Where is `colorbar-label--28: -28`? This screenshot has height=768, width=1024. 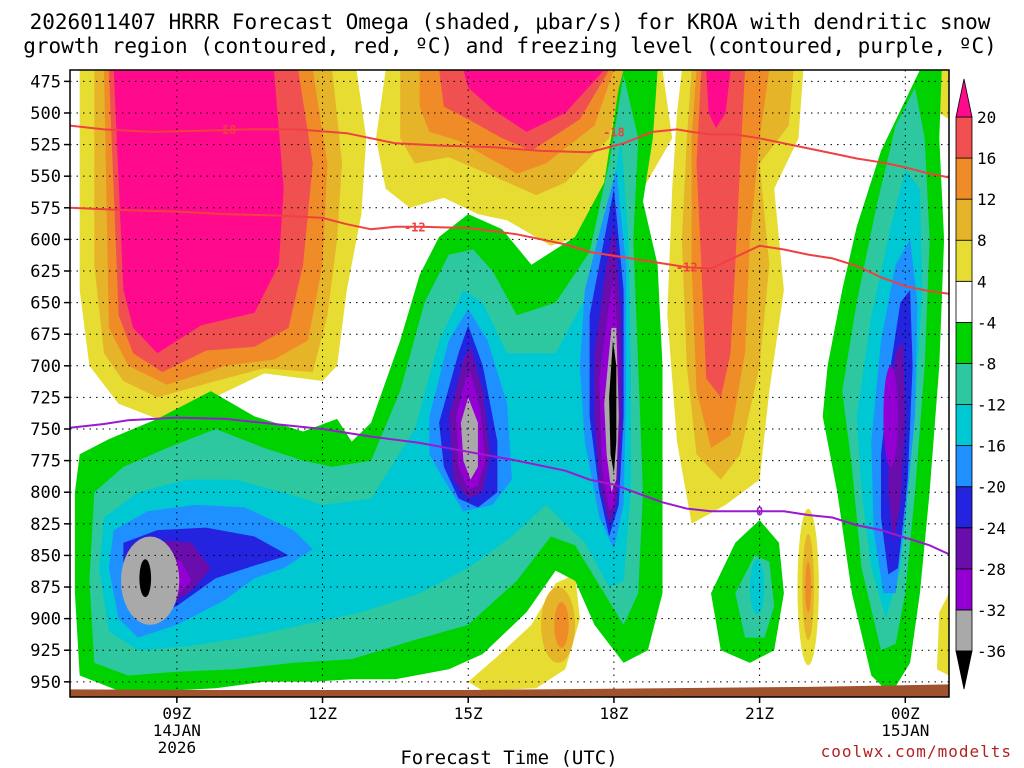 colorbar-label--28: -28 is located at coordinates (991, 569).